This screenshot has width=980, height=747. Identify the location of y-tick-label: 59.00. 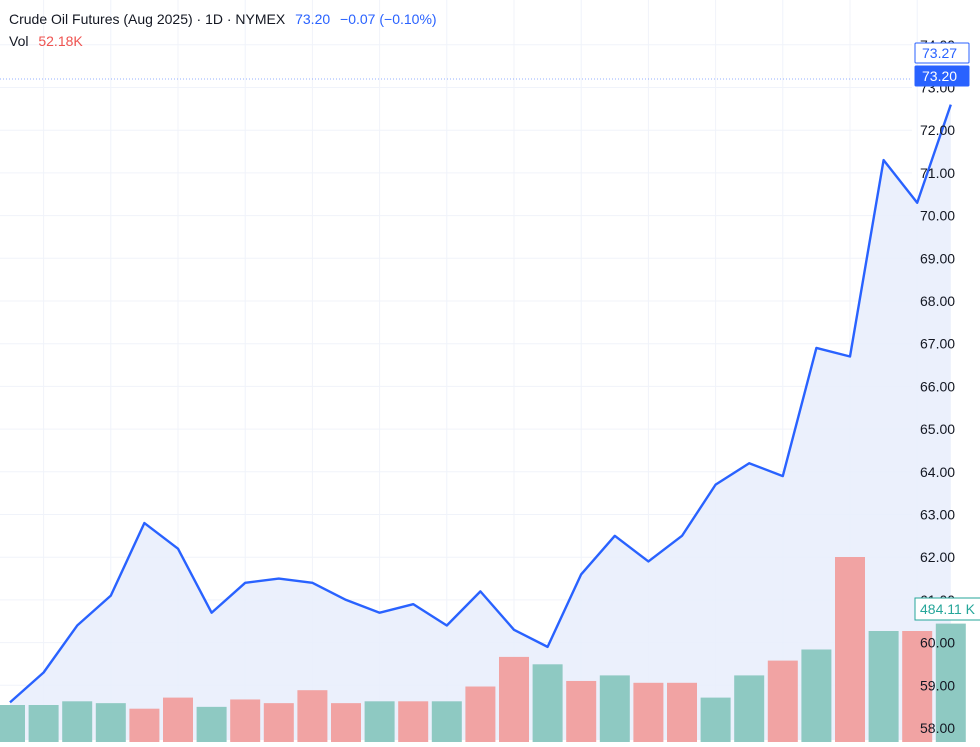
(937, 685).